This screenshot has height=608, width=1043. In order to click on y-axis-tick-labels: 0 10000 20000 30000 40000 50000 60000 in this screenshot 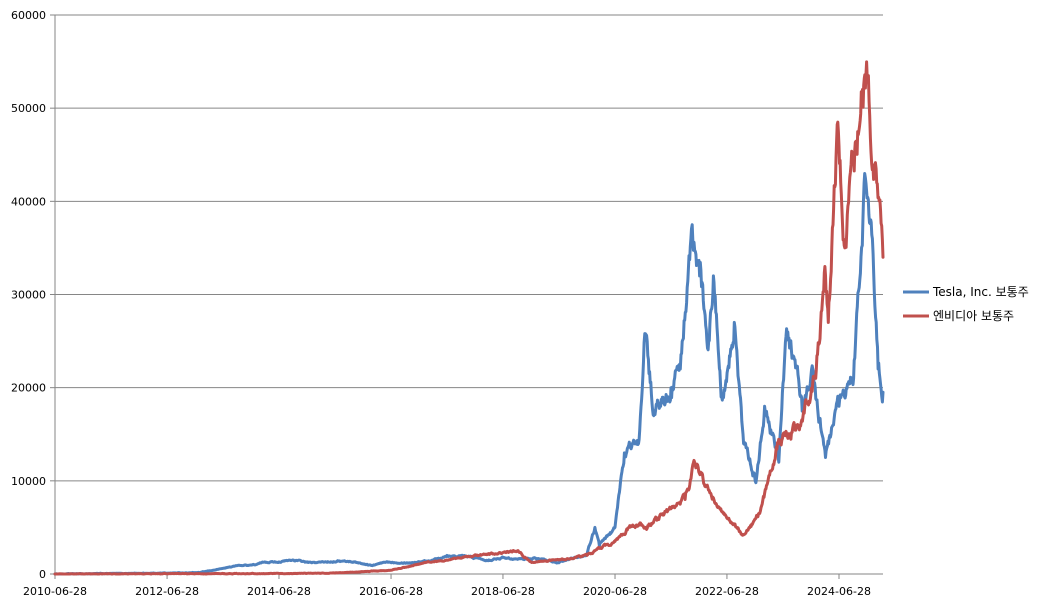, I will do `click(28, 295)`.